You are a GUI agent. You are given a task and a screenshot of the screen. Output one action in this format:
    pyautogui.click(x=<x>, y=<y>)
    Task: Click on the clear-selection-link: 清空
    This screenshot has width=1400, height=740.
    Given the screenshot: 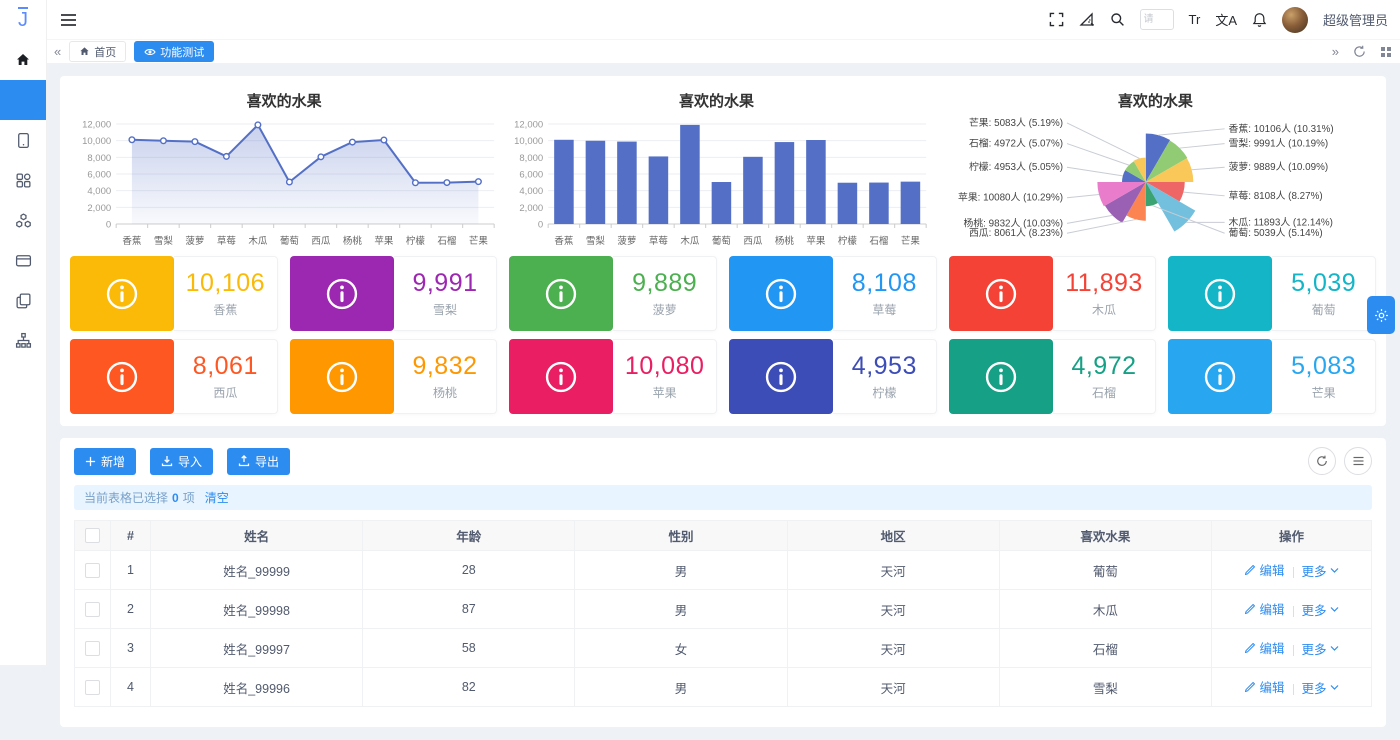 What is the action you would take?
    pyautogui.click(x=217, y=497)
    